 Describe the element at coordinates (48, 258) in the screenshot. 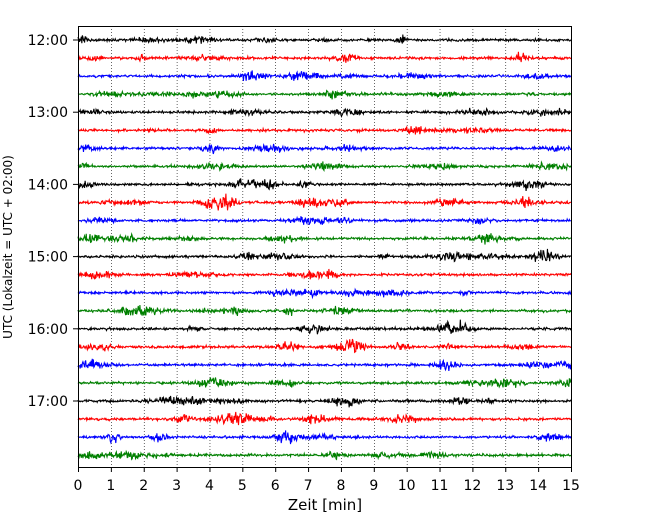

I see `y-tick-label: 15:00` at that location.